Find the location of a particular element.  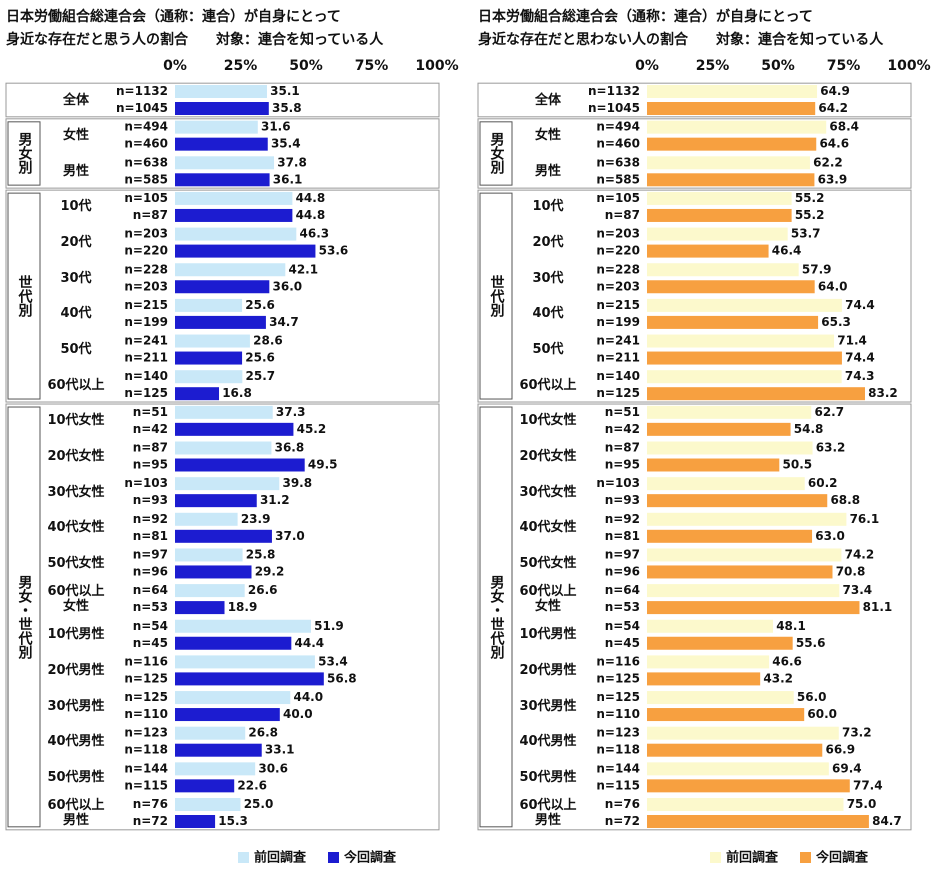

n-label: n=125 is located at coordinates (146, 678).